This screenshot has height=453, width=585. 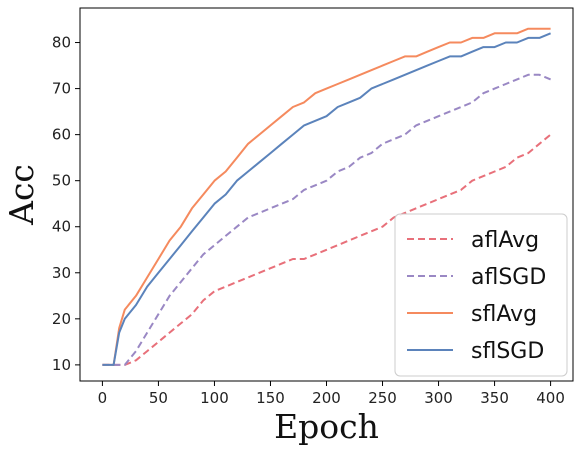 I want to click on x-tick-label: 300, so click(x=438, y=398).